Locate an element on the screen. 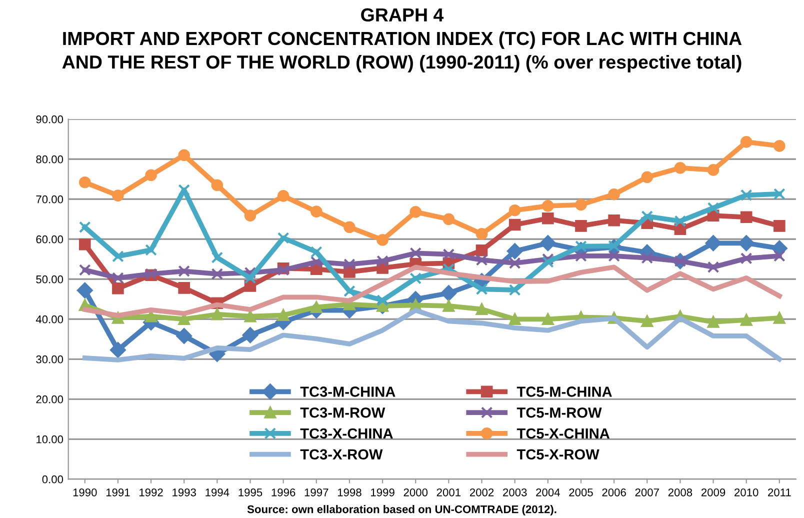  source-note: Source: own ellaboration based on UN-COMTRADE (2012). is located at coordinates (401, 510).